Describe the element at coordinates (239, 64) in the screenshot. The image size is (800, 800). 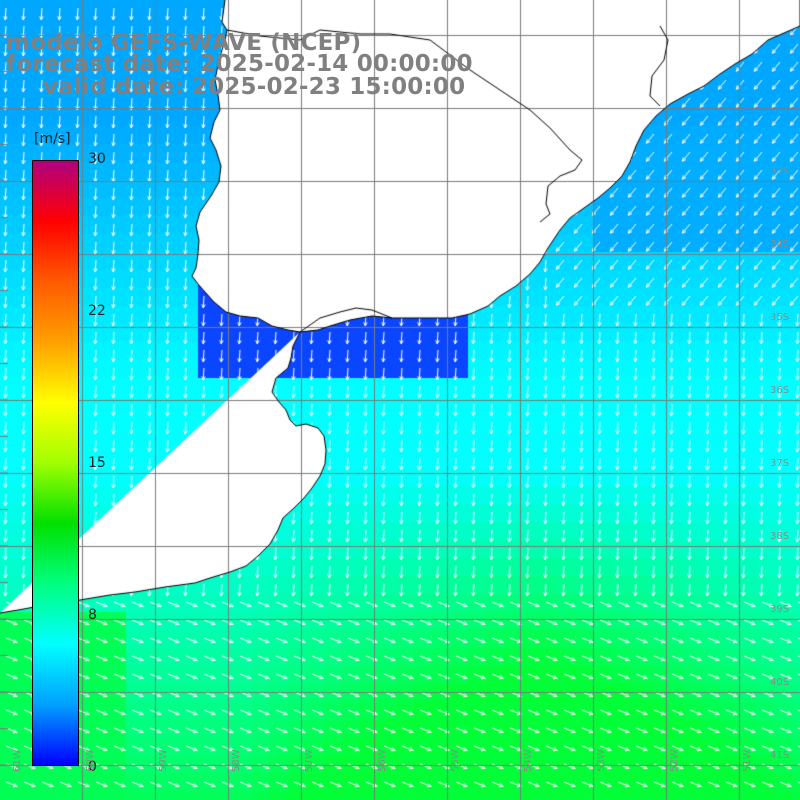
I see `forecast-date-label: forecast date: 2025-02-14 00:00:00` at that location.